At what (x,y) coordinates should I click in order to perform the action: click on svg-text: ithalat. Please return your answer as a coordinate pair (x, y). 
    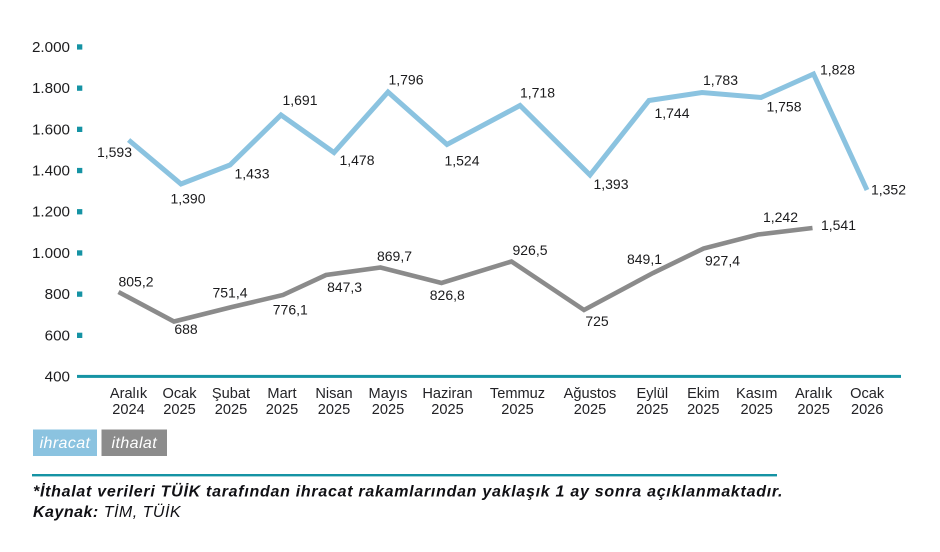
    Looking at the image, I should click on (135, 443).